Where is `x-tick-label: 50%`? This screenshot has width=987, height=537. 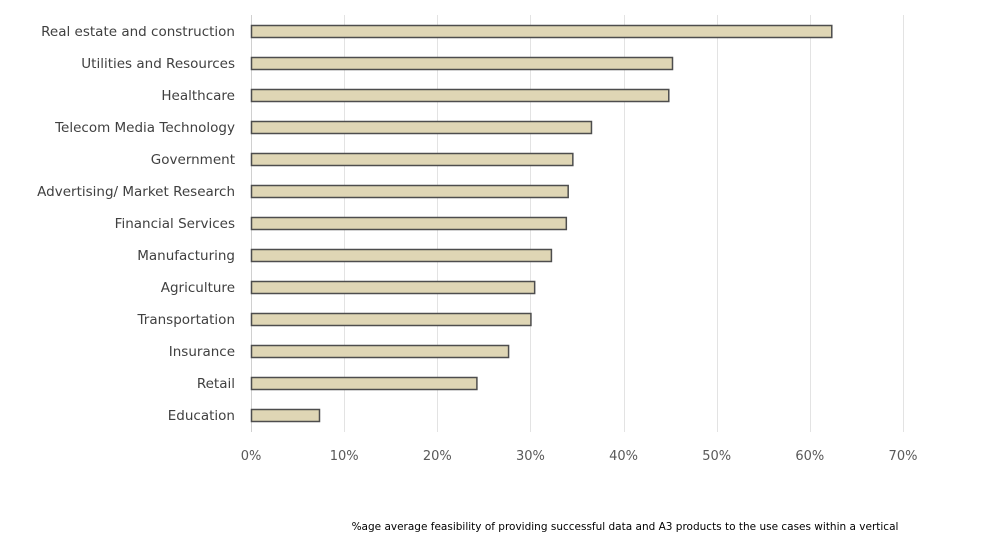 x-tick-label: 50% is located at coordinates (716, 456).